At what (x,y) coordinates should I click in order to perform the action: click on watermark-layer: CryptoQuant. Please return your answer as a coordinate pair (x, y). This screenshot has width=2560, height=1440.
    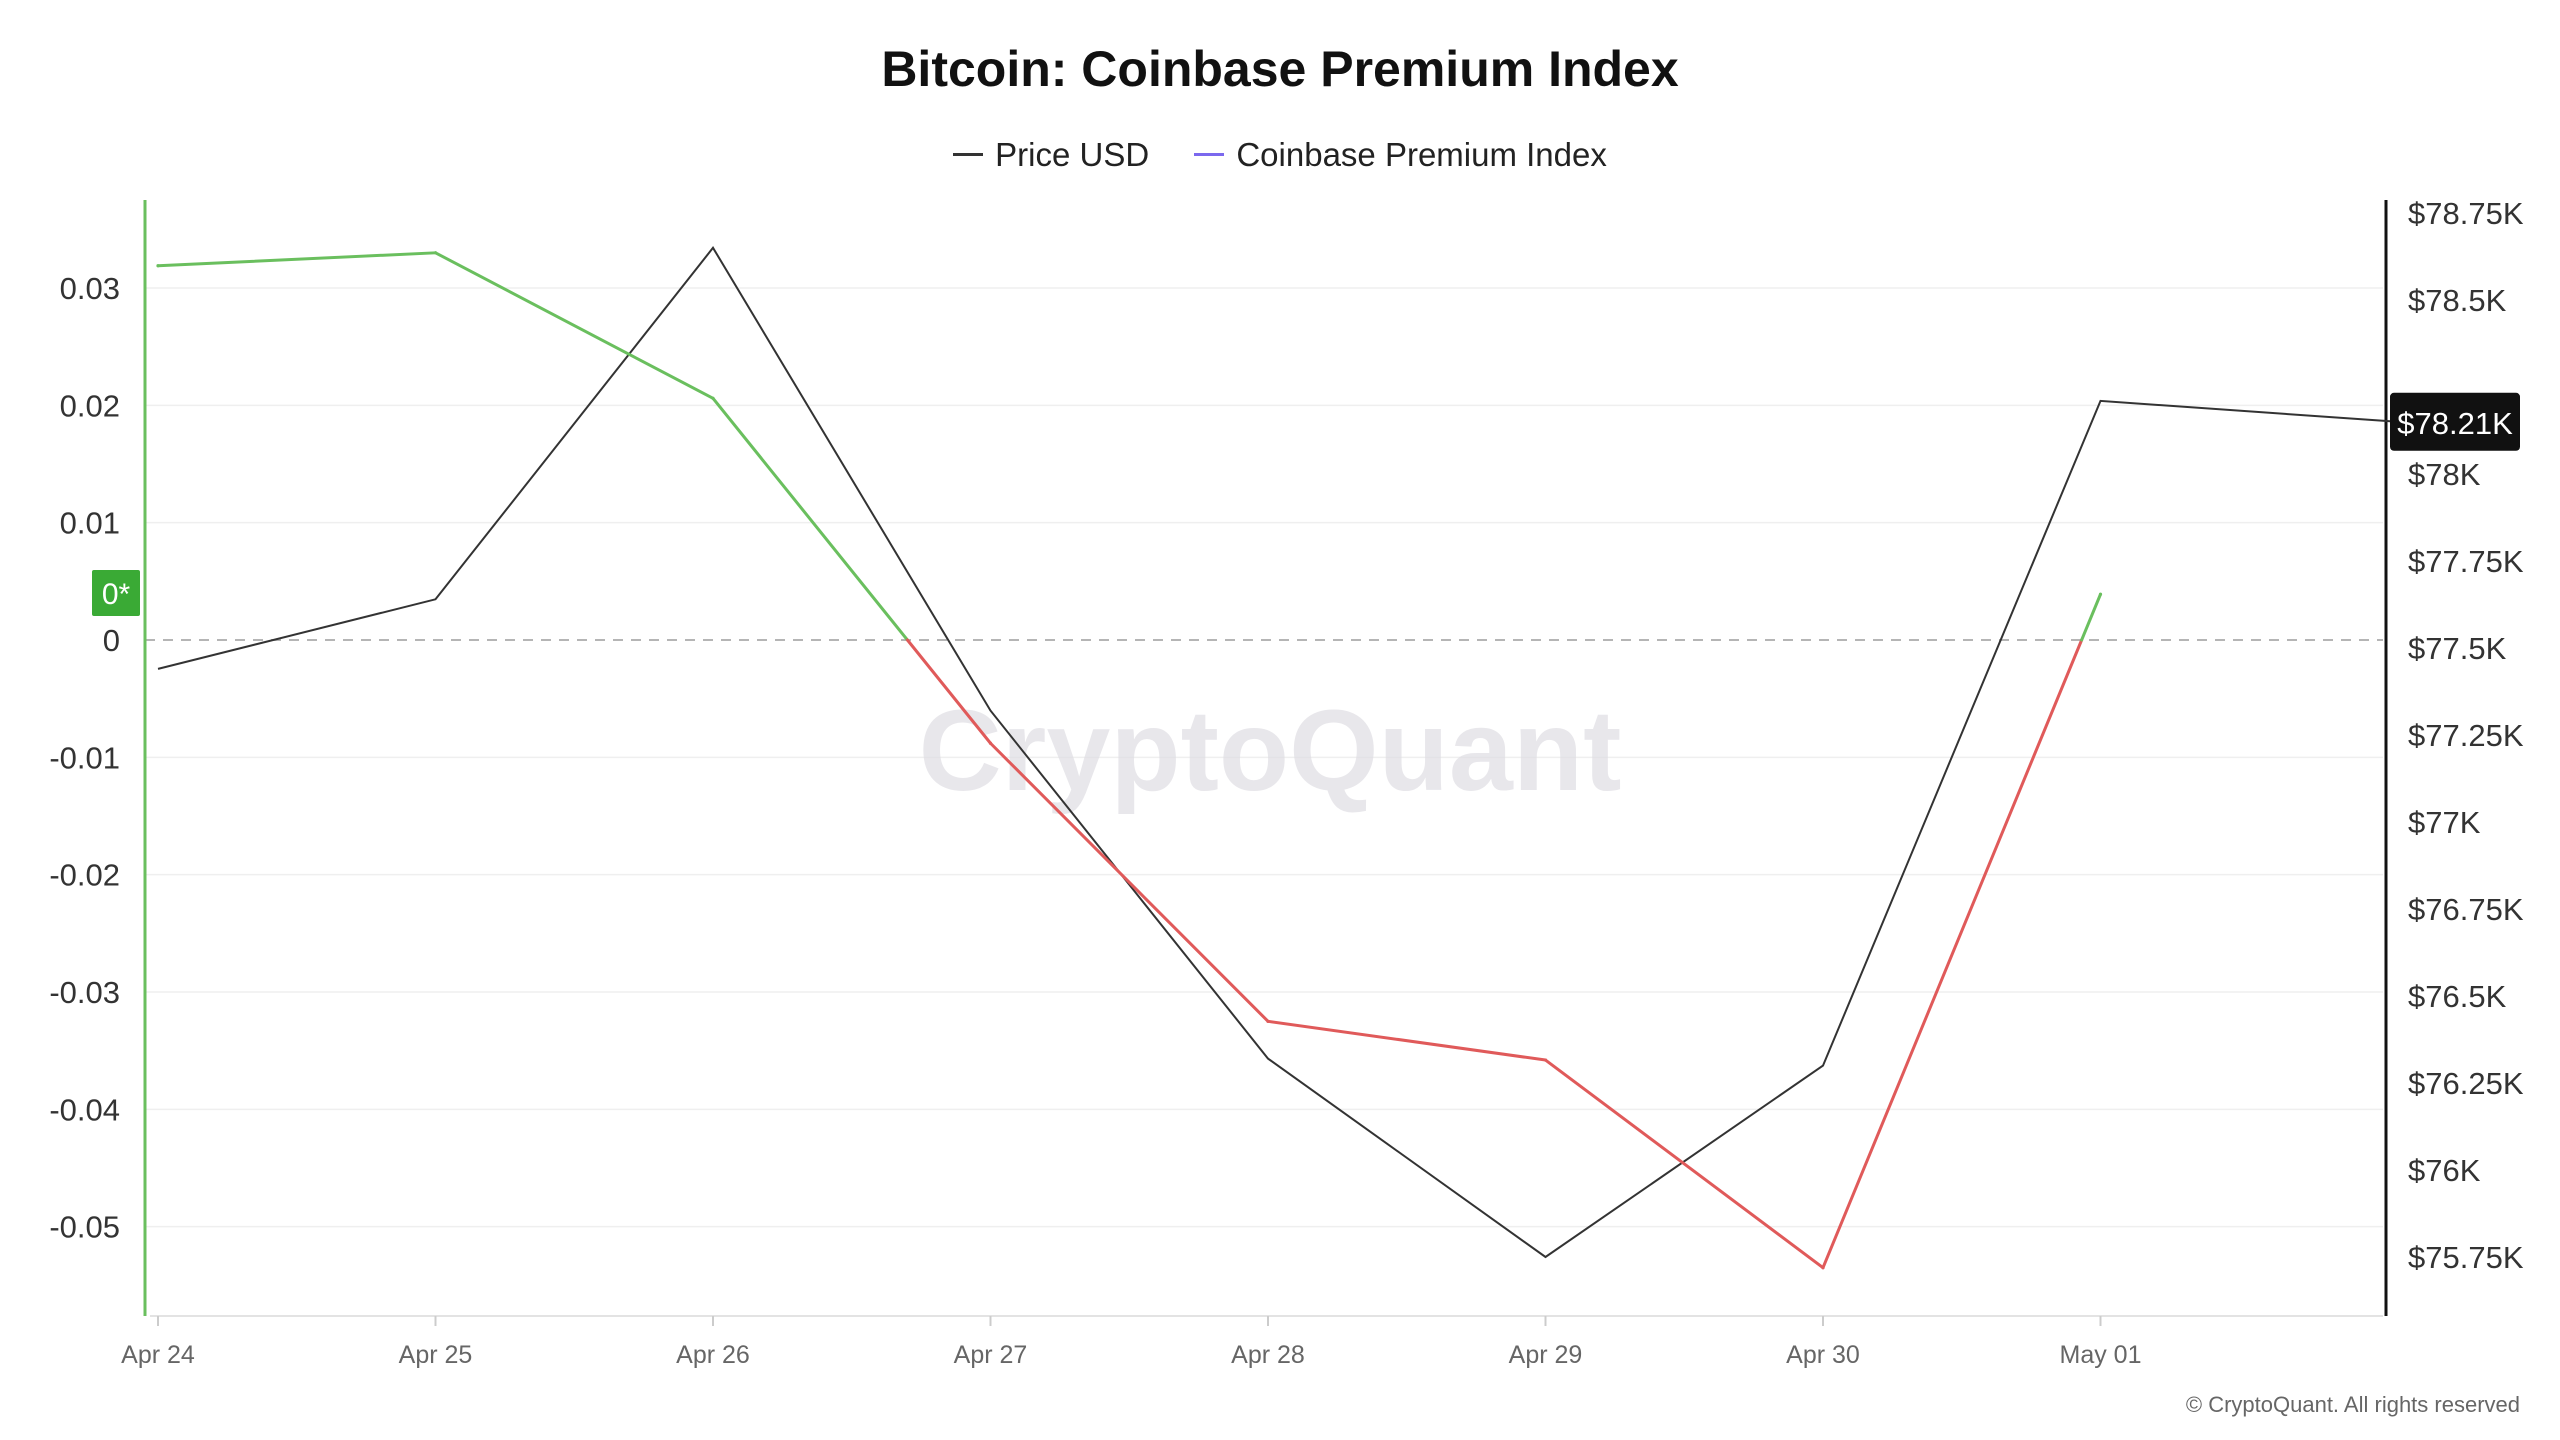
    Looking at the image, I should click on (1270, 751).